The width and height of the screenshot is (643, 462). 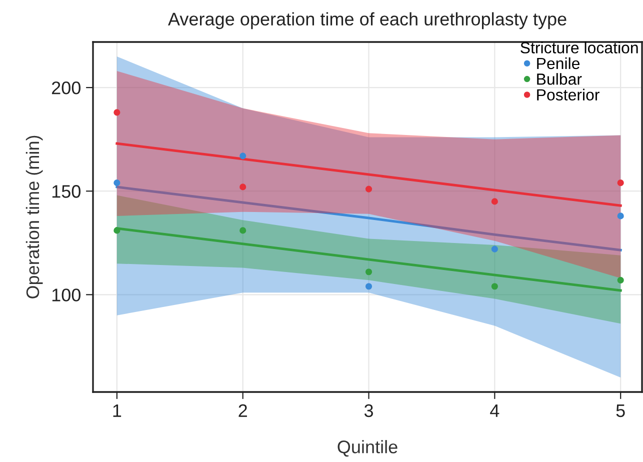 I want to click on legend-title: Stricture location, so click(x=579, y=48).